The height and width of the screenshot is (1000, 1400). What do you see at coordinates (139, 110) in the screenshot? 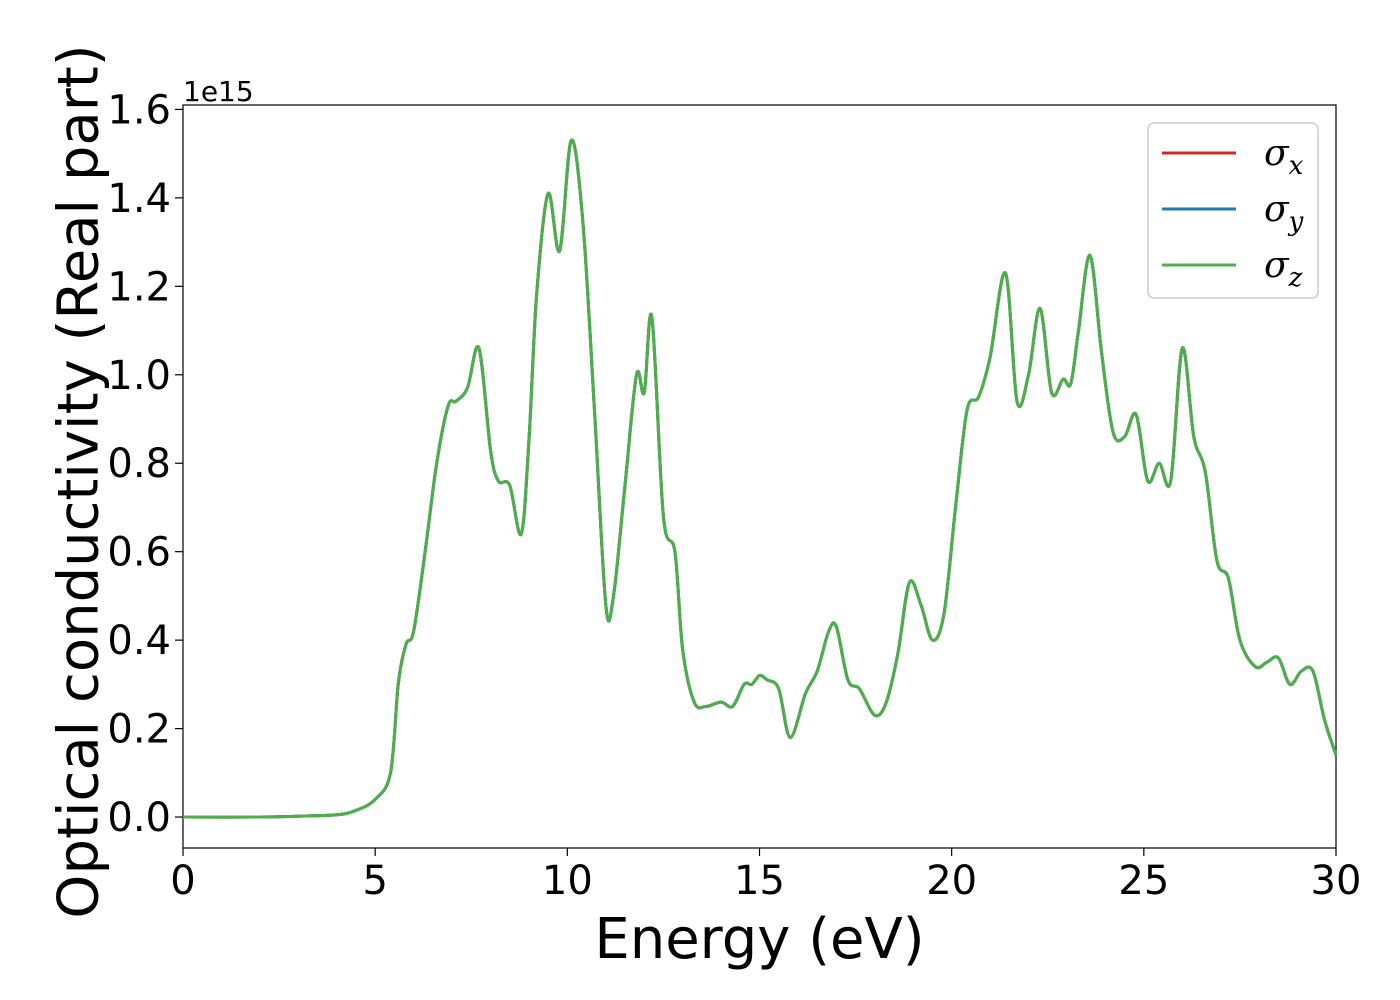
I see `y-tick-label: 1.6` at bounding box center [139, 110].